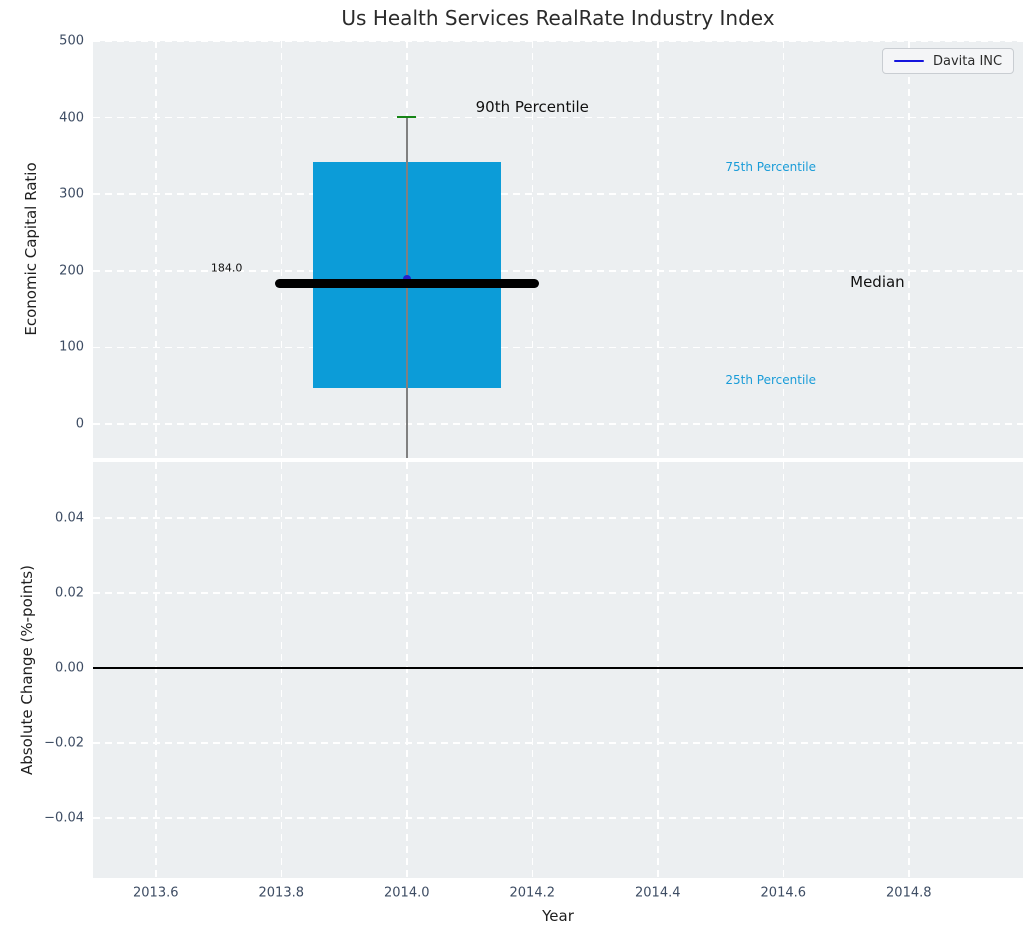 This screenshot has width=1034, height=942. I want to click on x-tick-label: 2013.8, so click(281, 893).